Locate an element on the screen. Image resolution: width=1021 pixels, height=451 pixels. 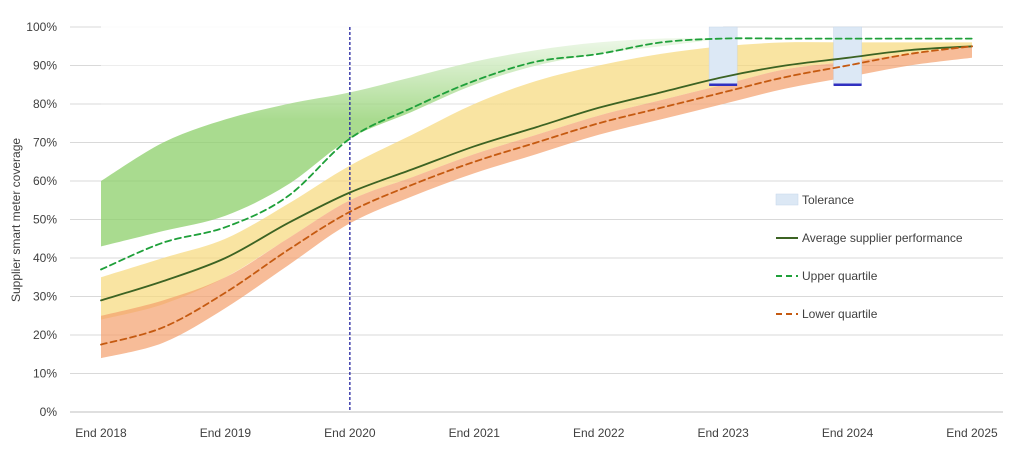
y-tick-label: 80% is located at coordinates (45, 104).